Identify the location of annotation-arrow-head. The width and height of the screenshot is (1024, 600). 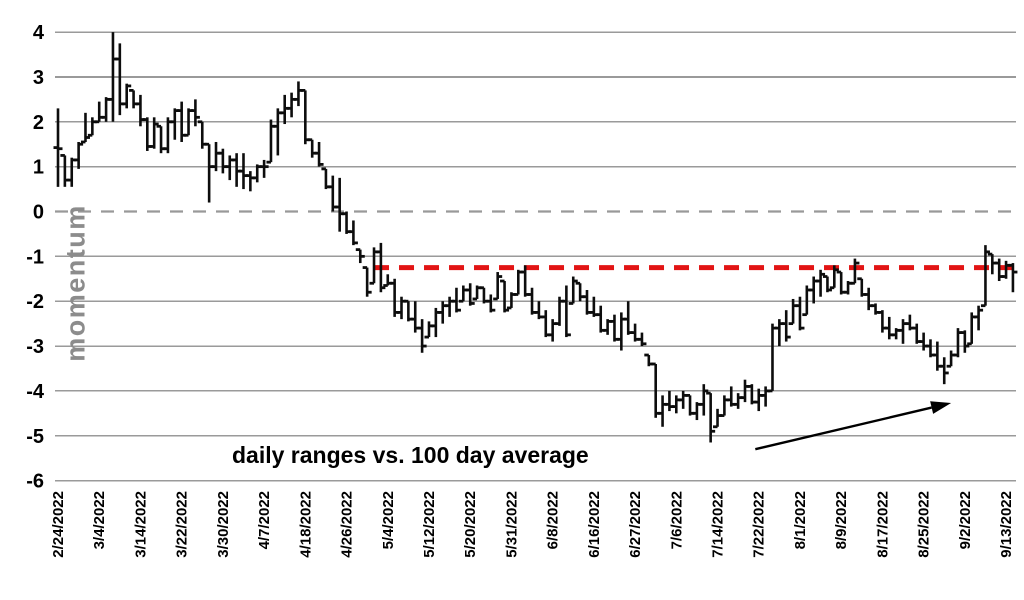
(941, 407).